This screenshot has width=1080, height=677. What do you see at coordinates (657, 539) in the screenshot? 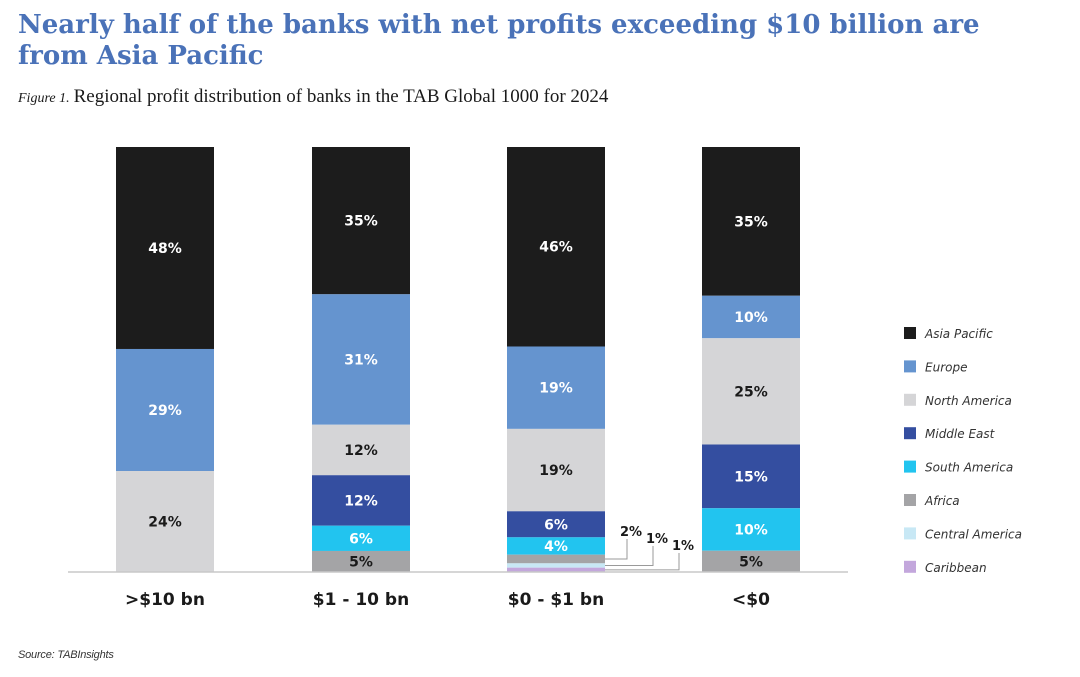
I see `data-label-central-america-3: 1%` at bounding box center [657, 539].